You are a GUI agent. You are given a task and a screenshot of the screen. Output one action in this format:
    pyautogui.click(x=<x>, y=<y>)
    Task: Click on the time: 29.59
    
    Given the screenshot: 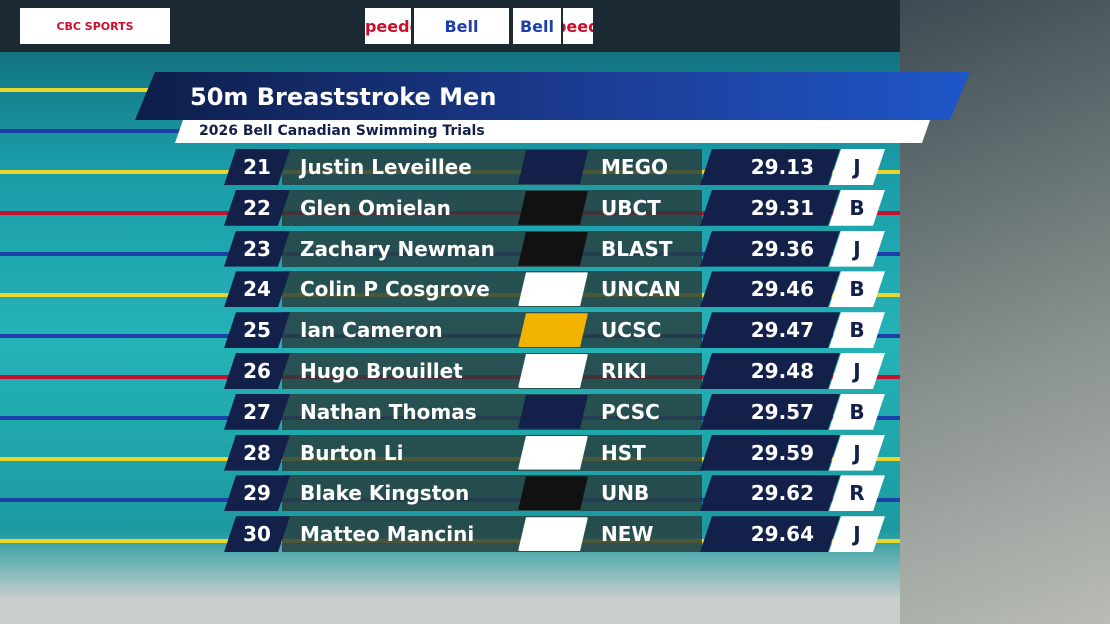 What is the action you would take?
    pyautogui.click(x=770, y=453)
    